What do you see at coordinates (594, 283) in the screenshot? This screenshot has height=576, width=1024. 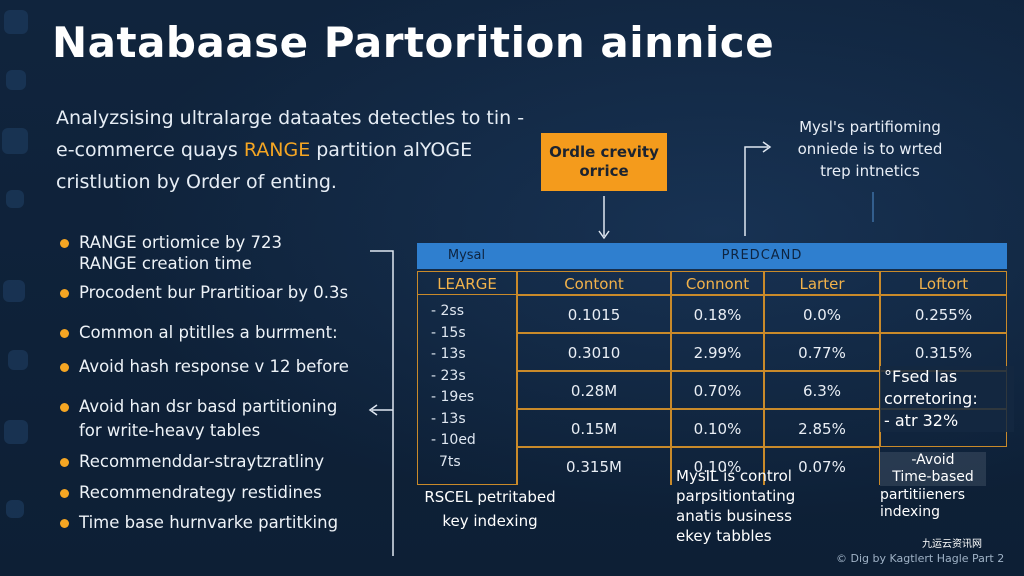 I see `column-header: Contont` at bounding box center [594, 283].